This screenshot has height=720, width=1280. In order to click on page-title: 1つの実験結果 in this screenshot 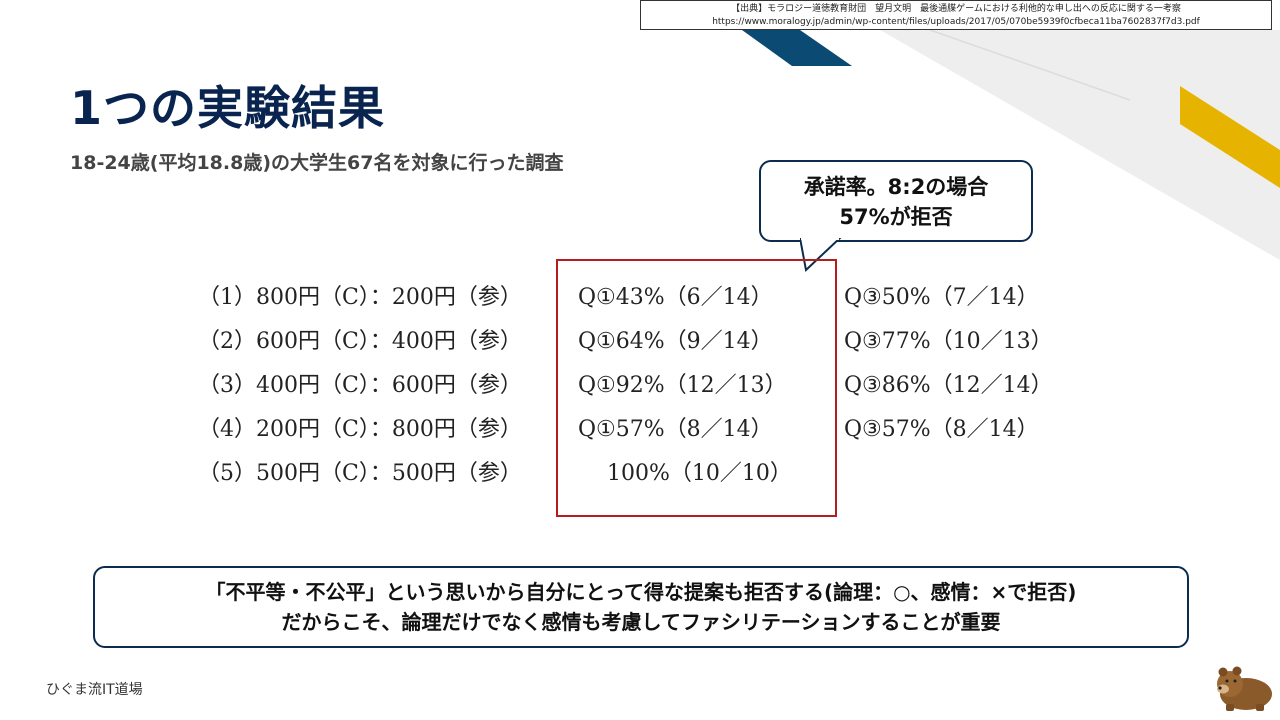, I will do `click(228, 108)`.